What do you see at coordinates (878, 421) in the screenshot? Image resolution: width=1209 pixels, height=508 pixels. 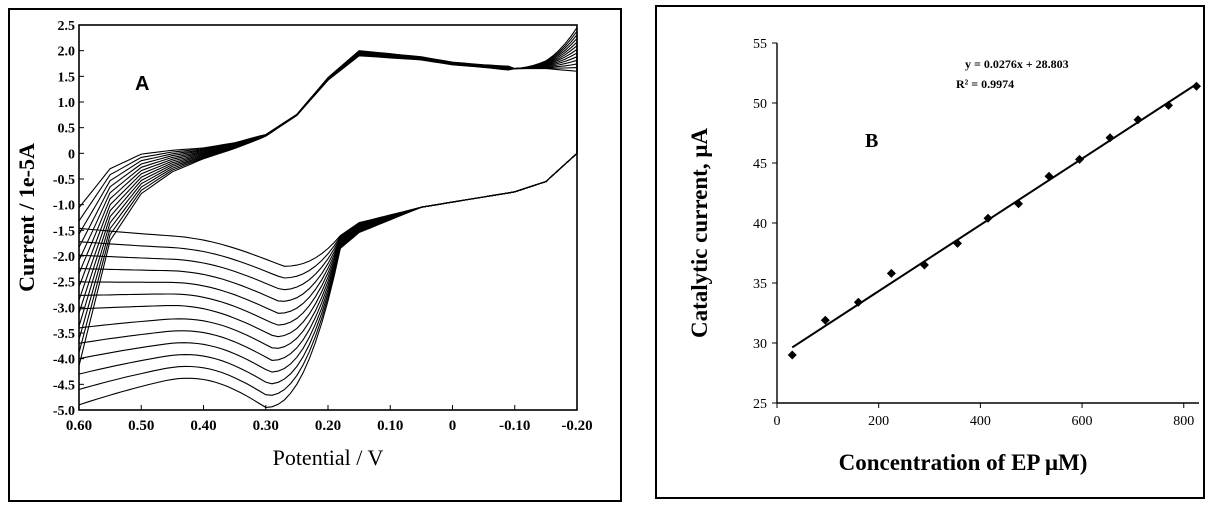 I see `x-tick-label-b: 200` at bounding box center [878, 421].